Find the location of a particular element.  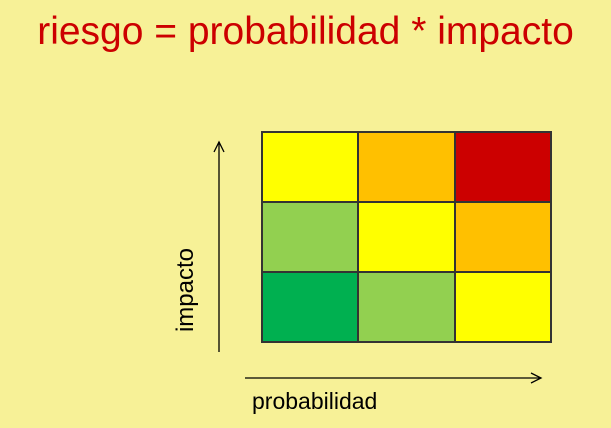

risk-cell-r1-c3 is located at coordinates (502, 167).